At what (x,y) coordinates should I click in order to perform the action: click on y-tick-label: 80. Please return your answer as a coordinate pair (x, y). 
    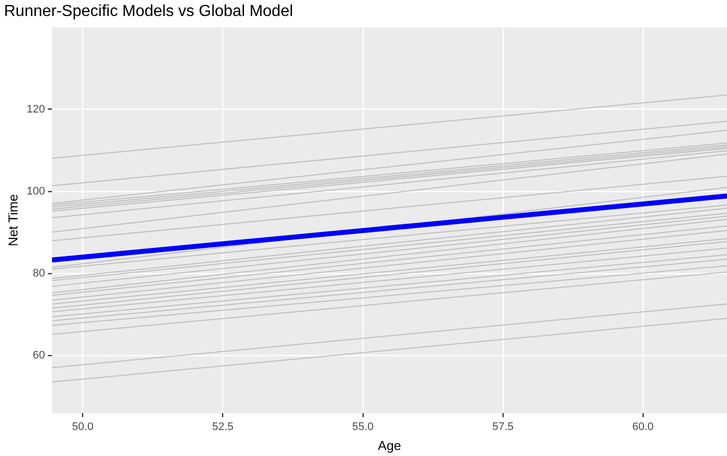
    Looking at the image, I should click on (38, 274).